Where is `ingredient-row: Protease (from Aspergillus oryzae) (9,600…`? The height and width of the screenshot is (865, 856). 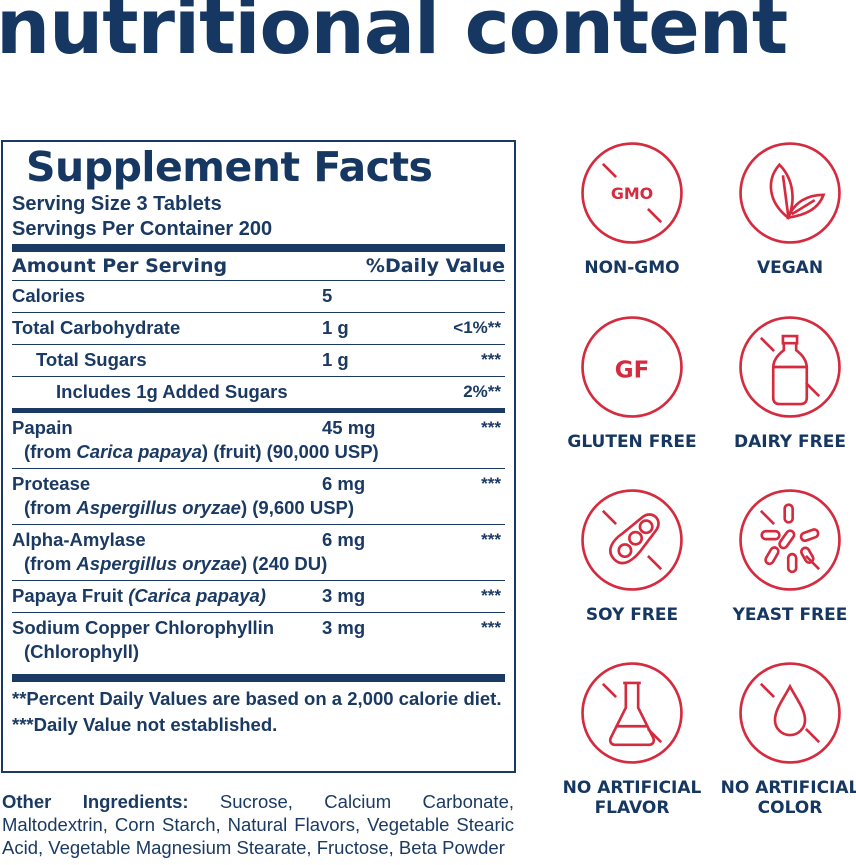
ingredient-row: Protease (from Aspergillus oryzae) (9,600… is located at coordinates (258, 497).